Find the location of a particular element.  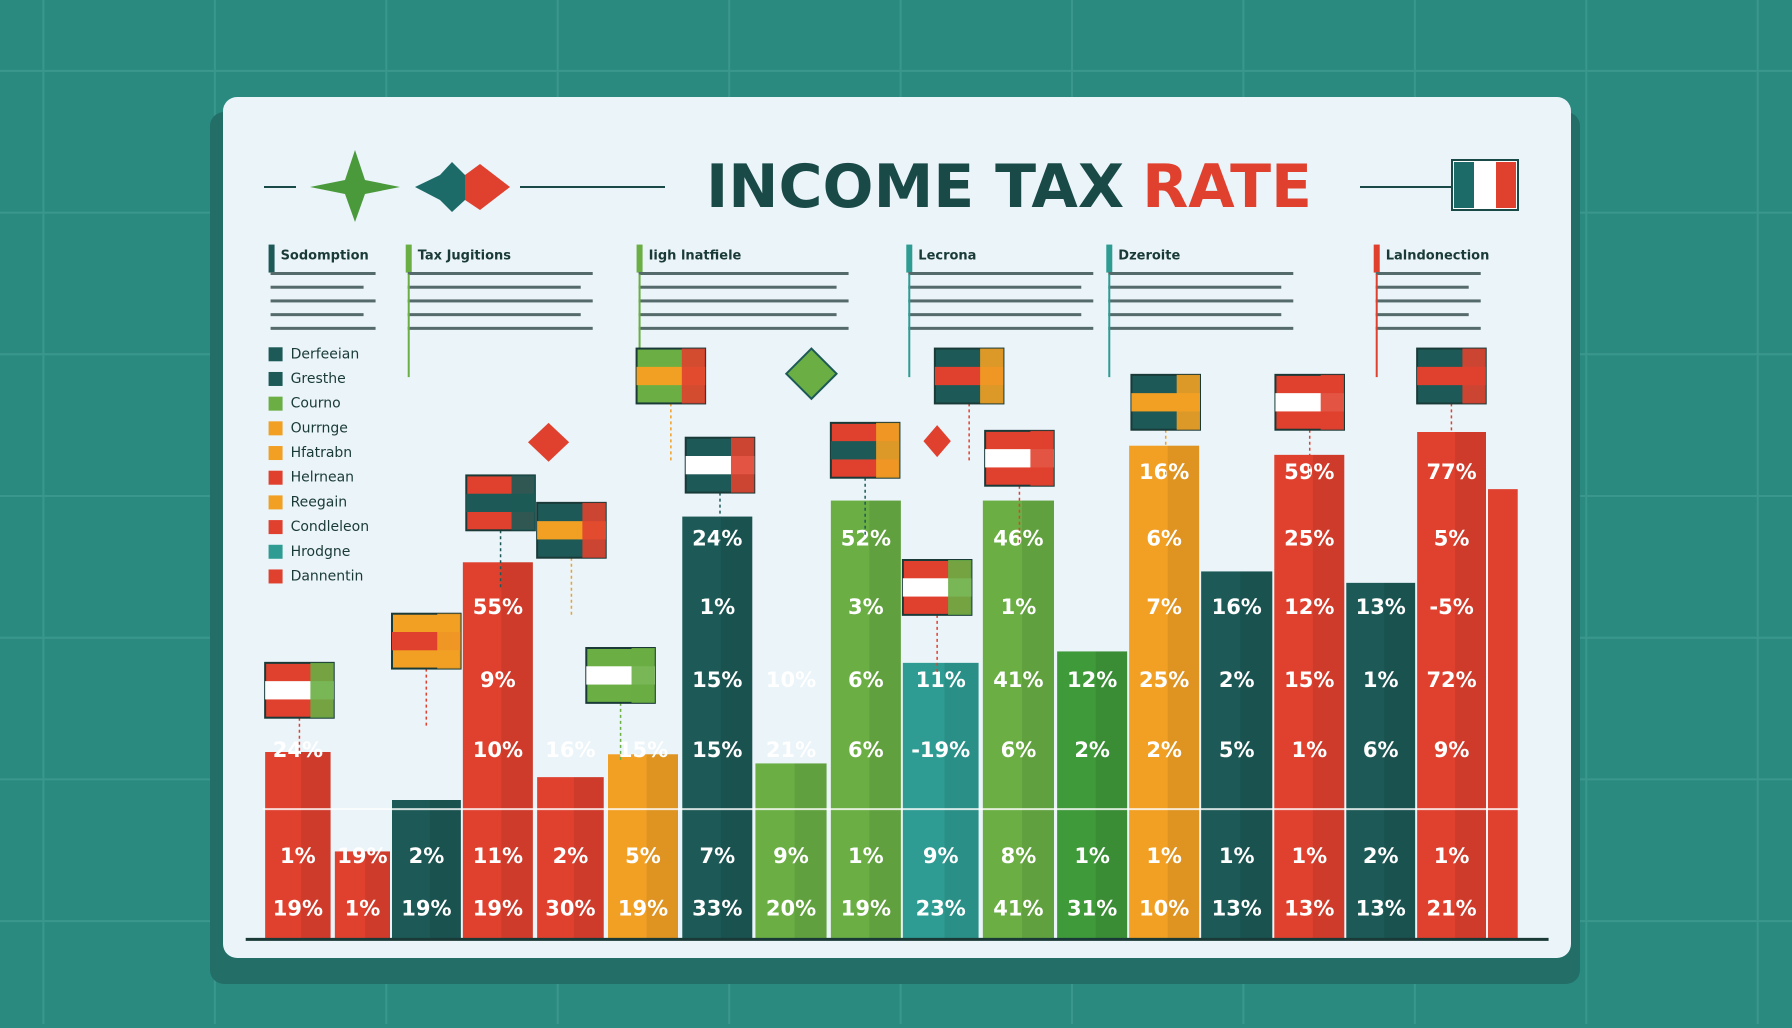

bar-label: 52% is located at coordinates (866, 538).